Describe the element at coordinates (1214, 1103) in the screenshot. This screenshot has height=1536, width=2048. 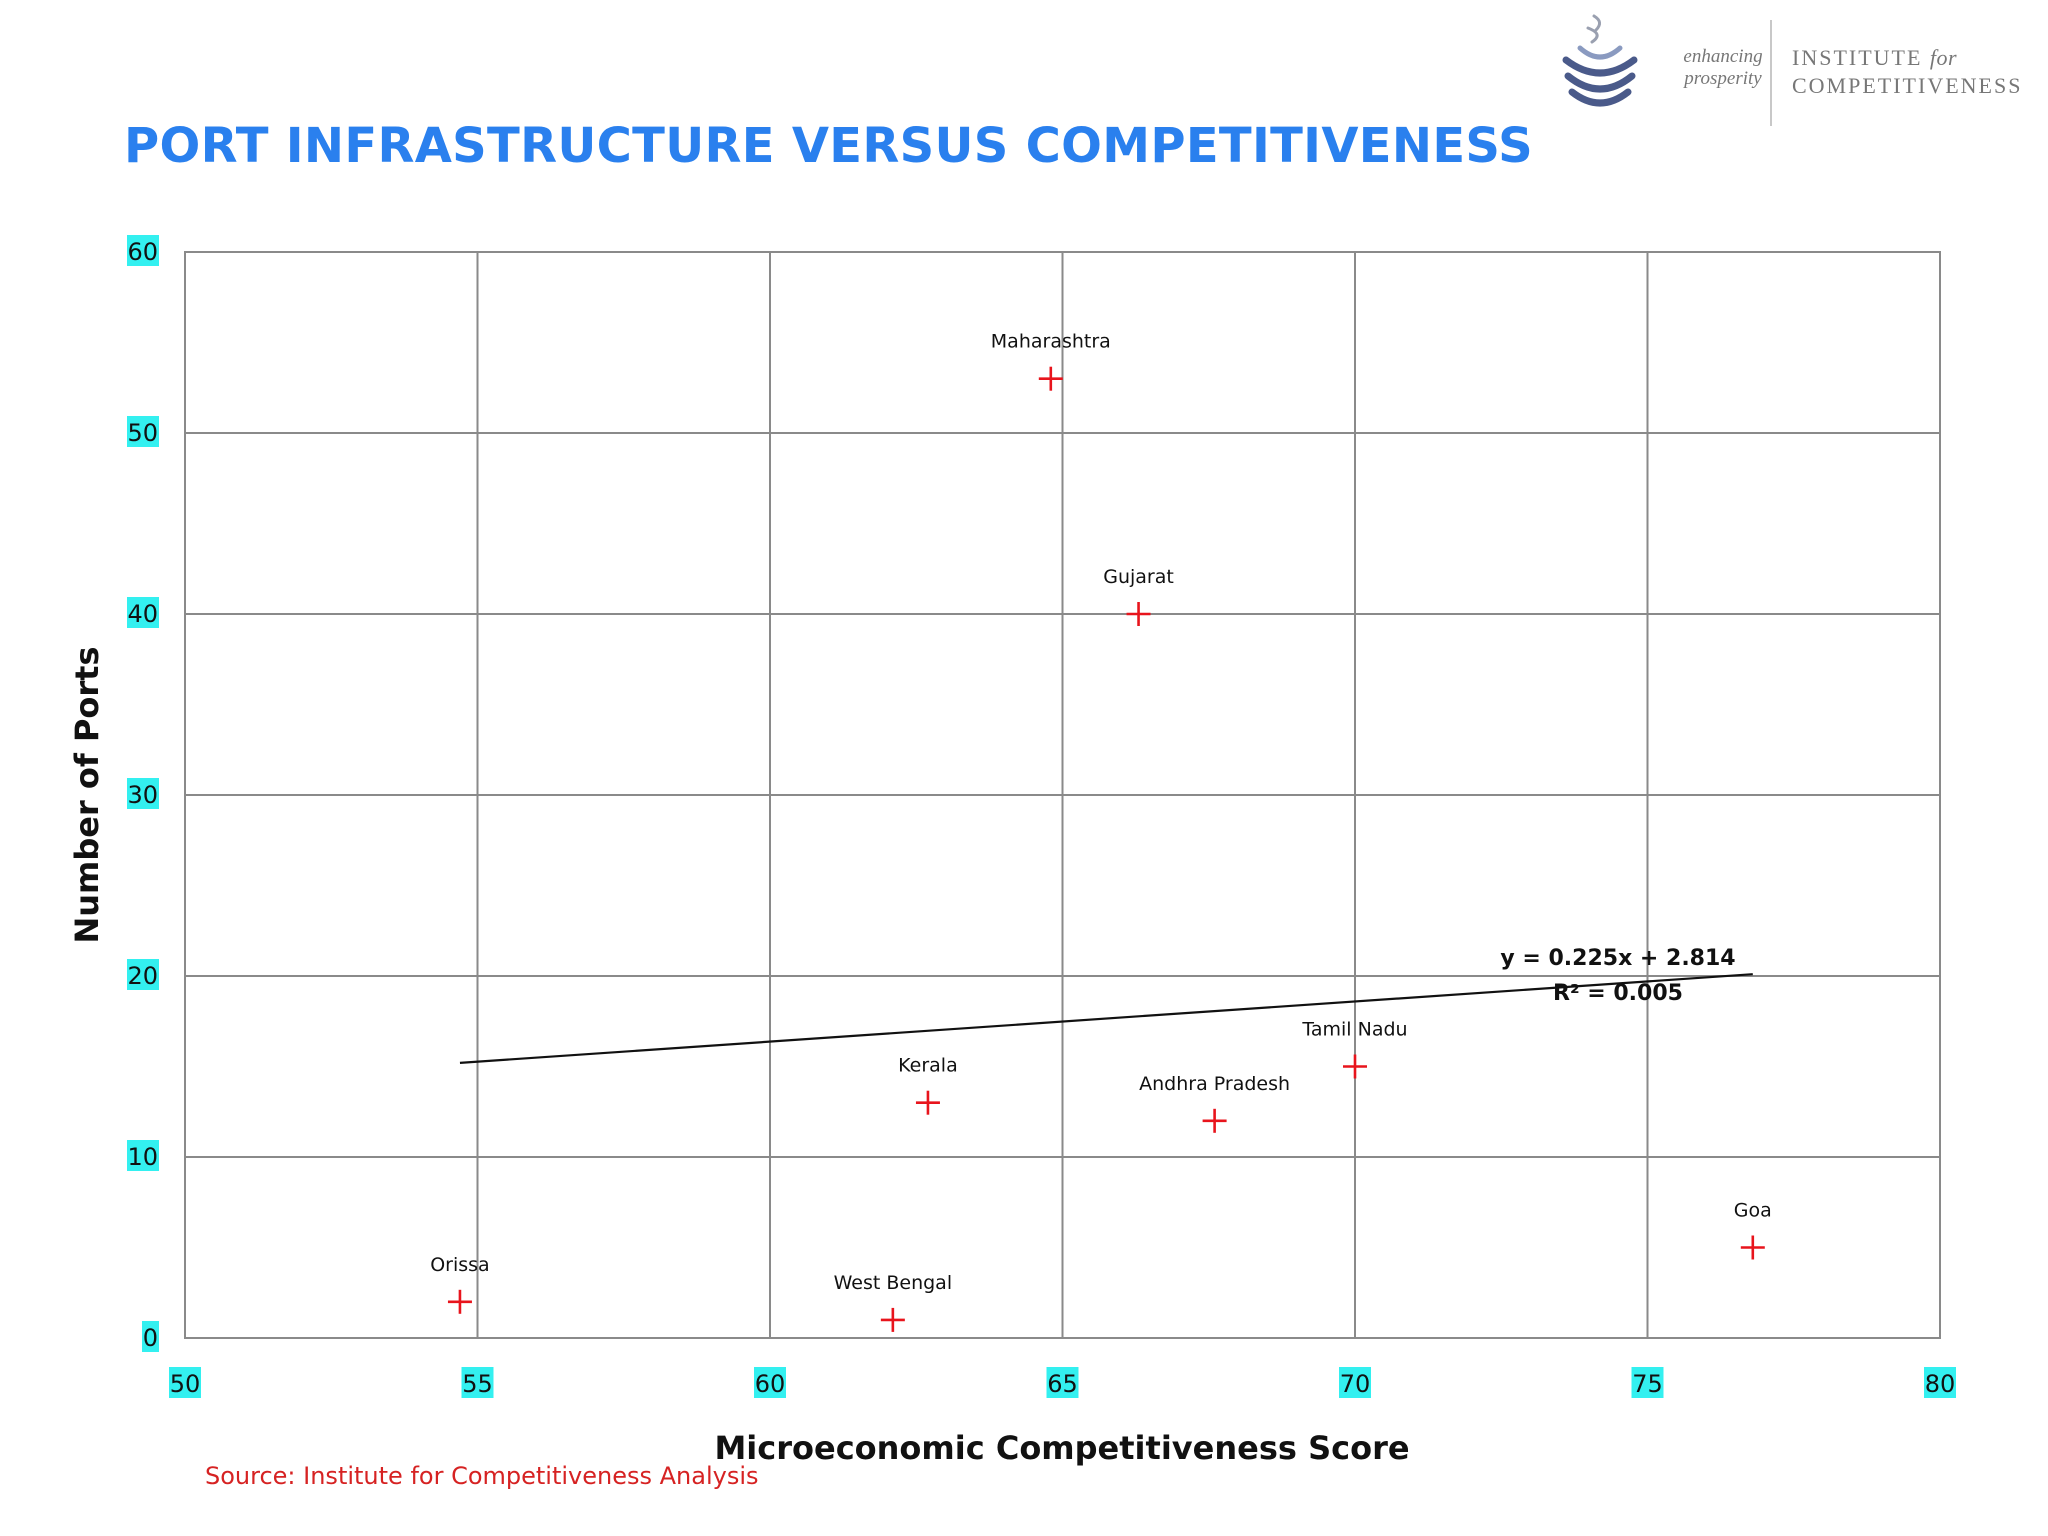
I see `data-point: Andhra Pradesh` at that location.